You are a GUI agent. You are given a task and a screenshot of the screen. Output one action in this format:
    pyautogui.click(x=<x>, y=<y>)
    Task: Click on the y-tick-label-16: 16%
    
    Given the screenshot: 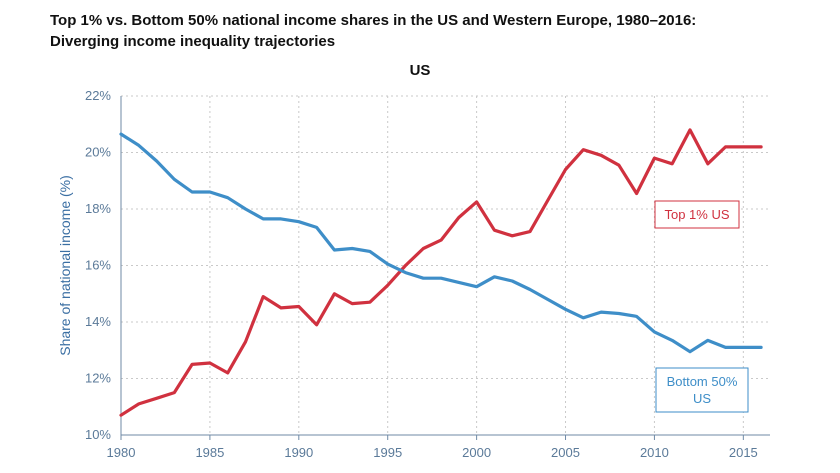 What is the action you would take?
    pyautogui.click(x=98, y=265)
    